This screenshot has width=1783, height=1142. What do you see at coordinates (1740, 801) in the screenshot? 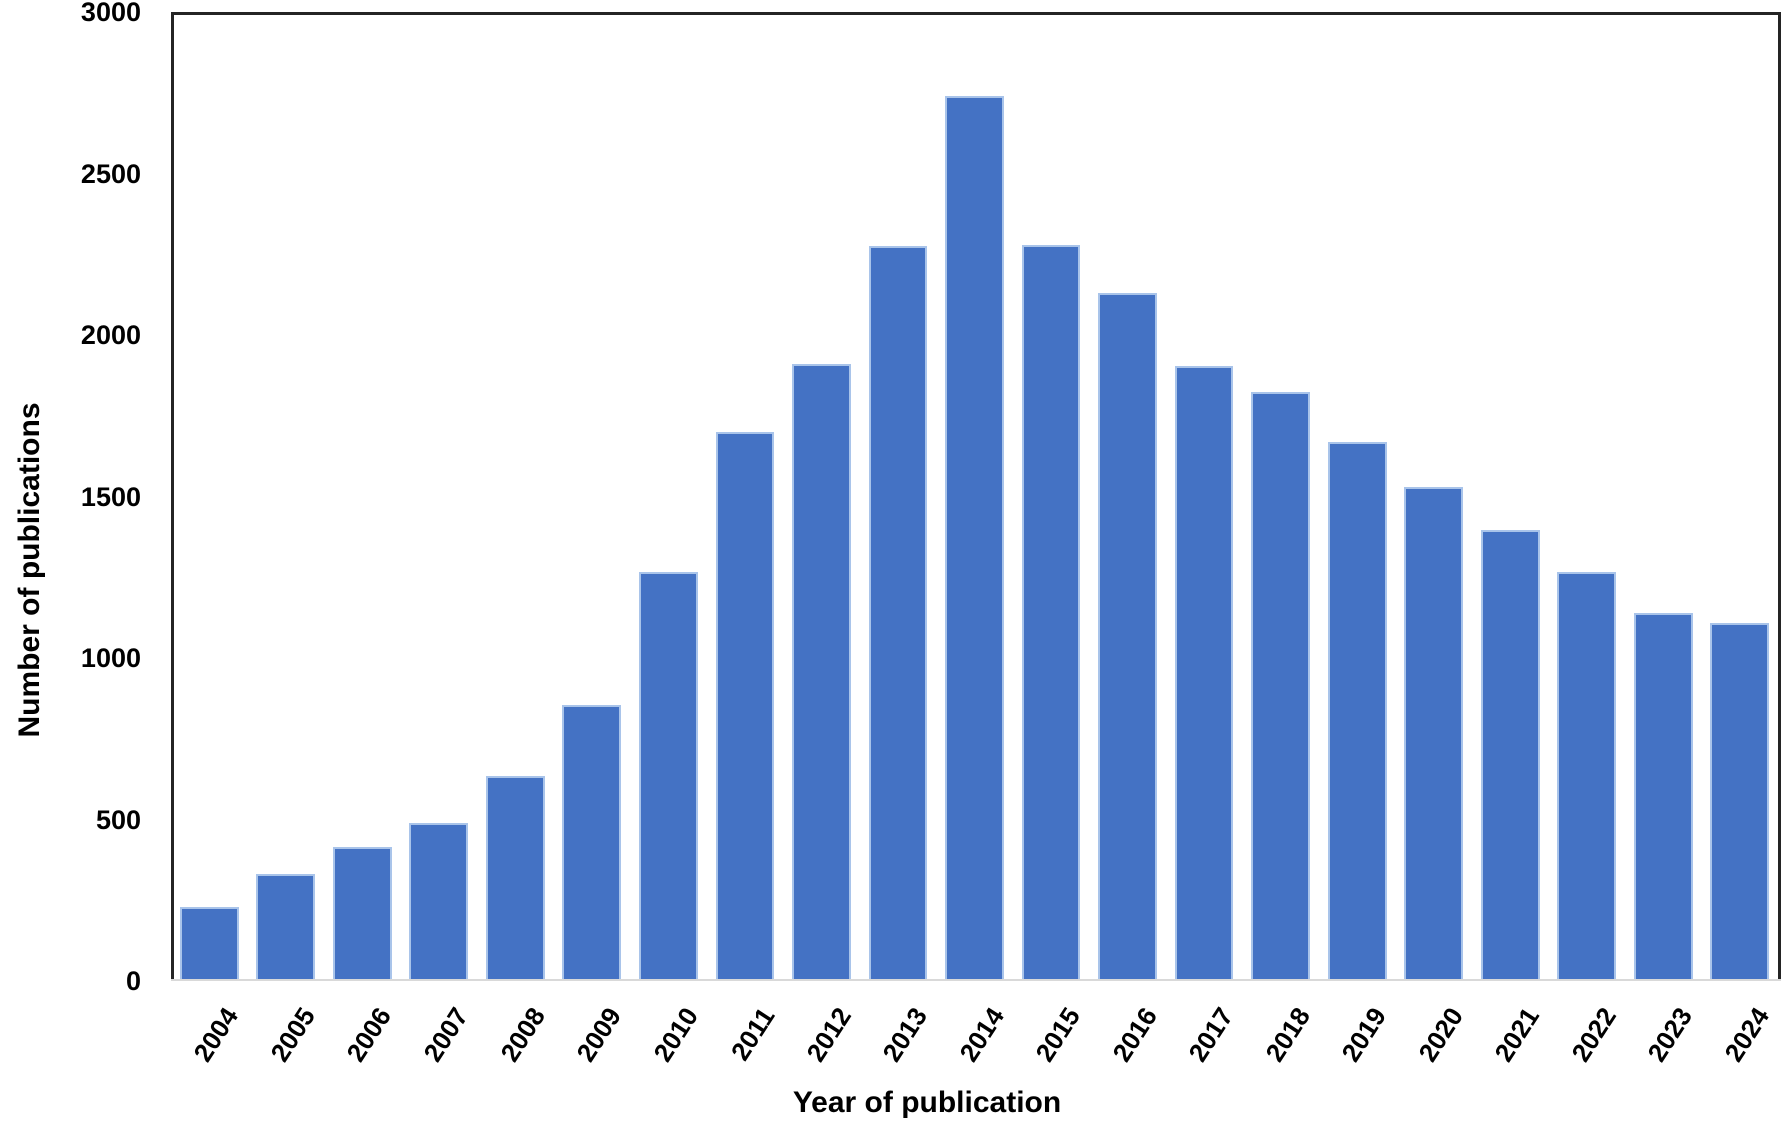
I see `bar-2024` at bounding box center [1740, 801].